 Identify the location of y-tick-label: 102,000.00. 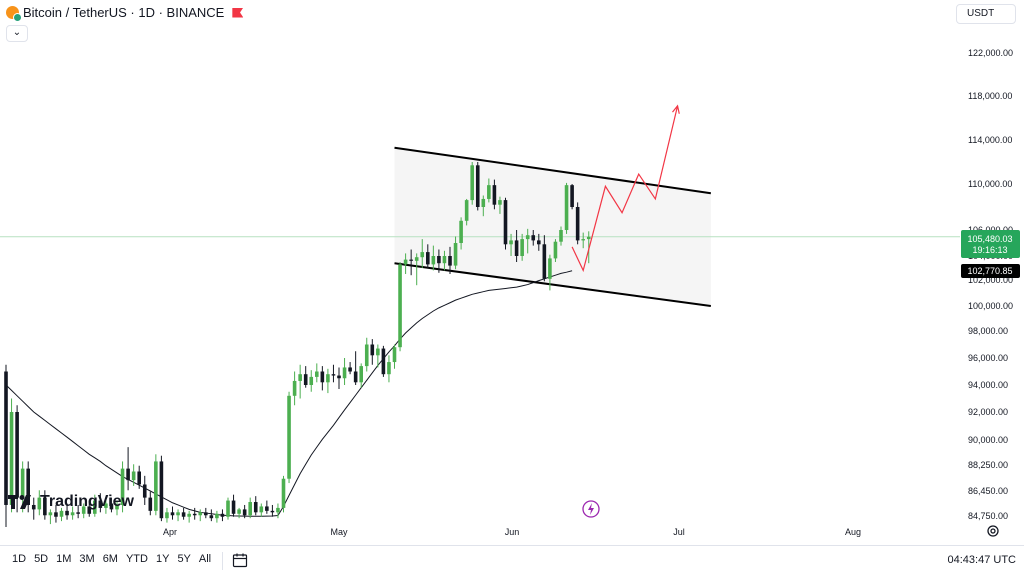
(990, 280).